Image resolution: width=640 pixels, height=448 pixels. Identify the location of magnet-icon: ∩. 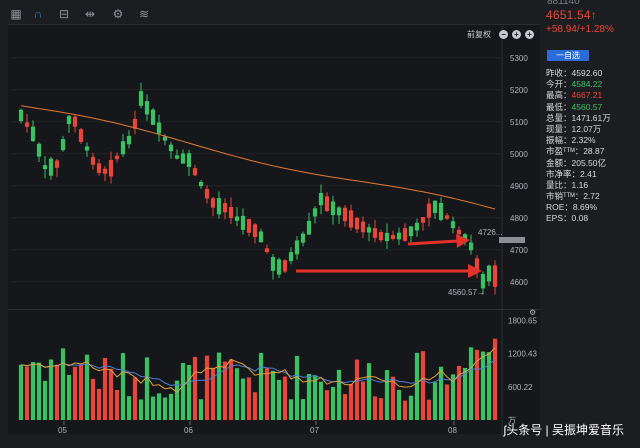
(38, 14).